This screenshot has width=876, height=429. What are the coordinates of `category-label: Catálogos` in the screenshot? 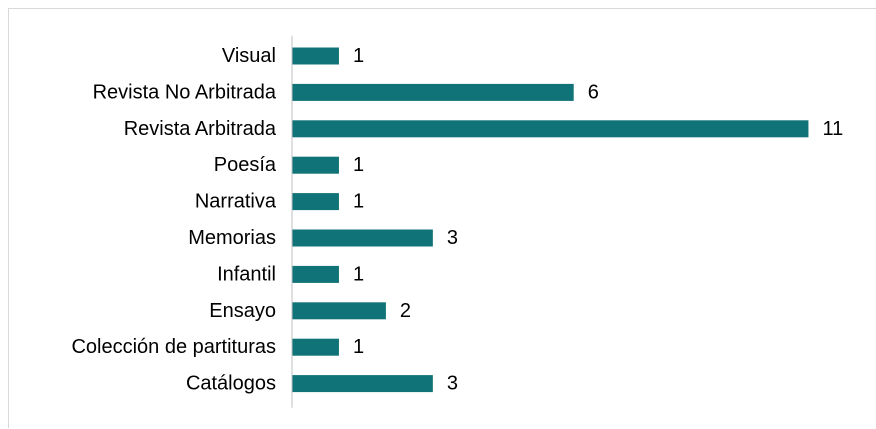 It's located at (231, 384).